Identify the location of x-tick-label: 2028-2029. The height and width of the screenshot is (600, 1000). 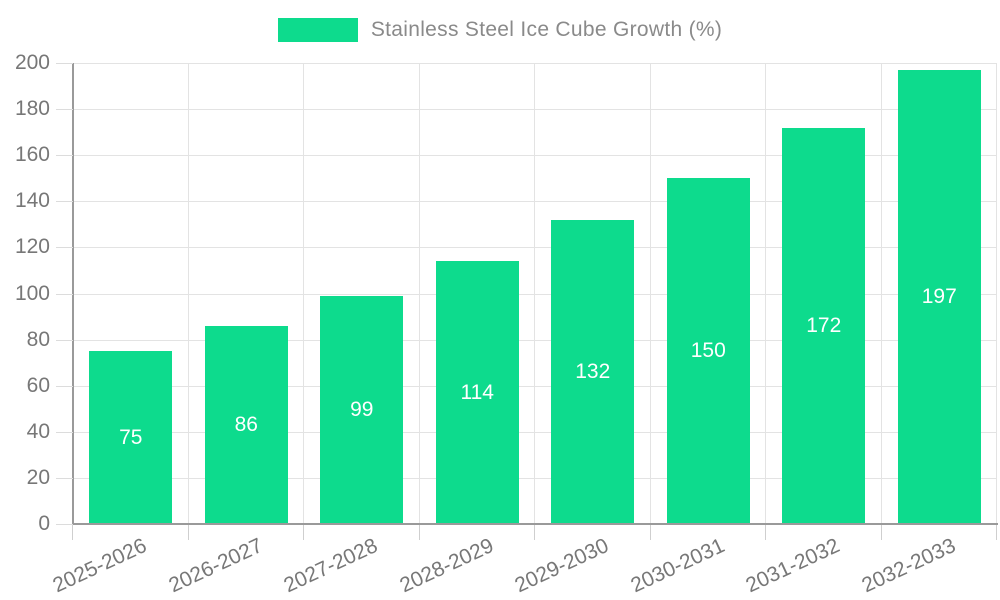
(446, 566).